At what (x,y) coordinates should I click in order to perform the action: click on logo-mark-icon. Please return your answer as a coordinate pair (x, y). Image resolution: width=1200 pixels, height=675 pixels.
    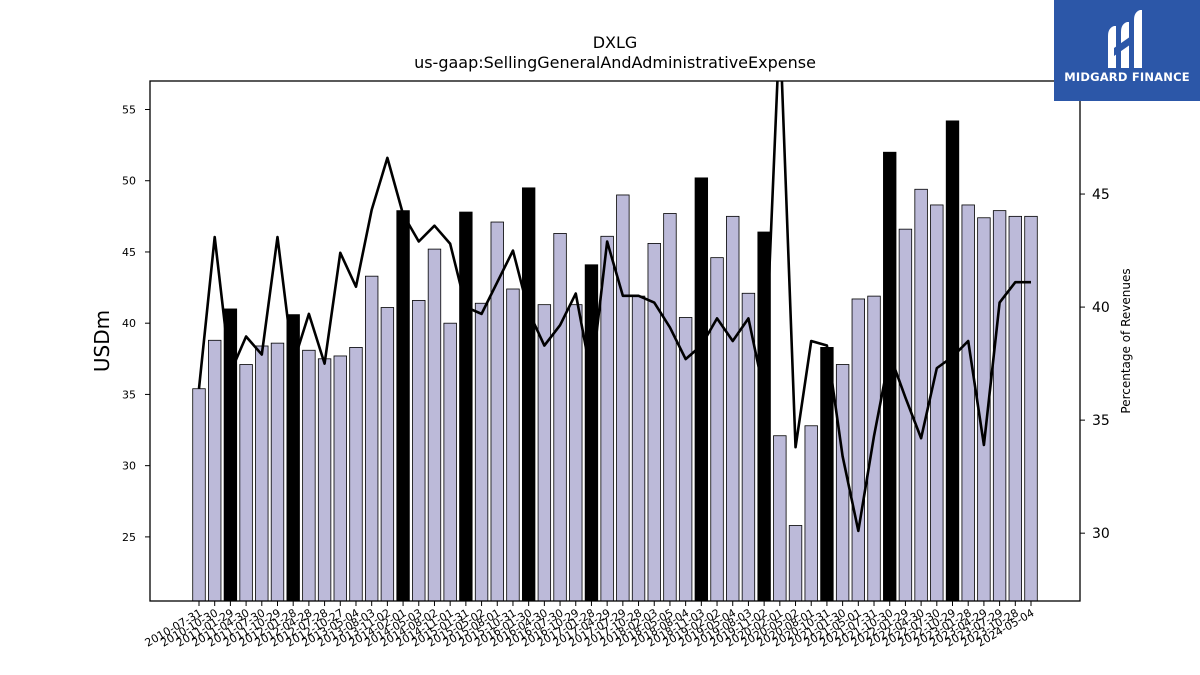
    Looking at the image, I should click on (1125, 39).